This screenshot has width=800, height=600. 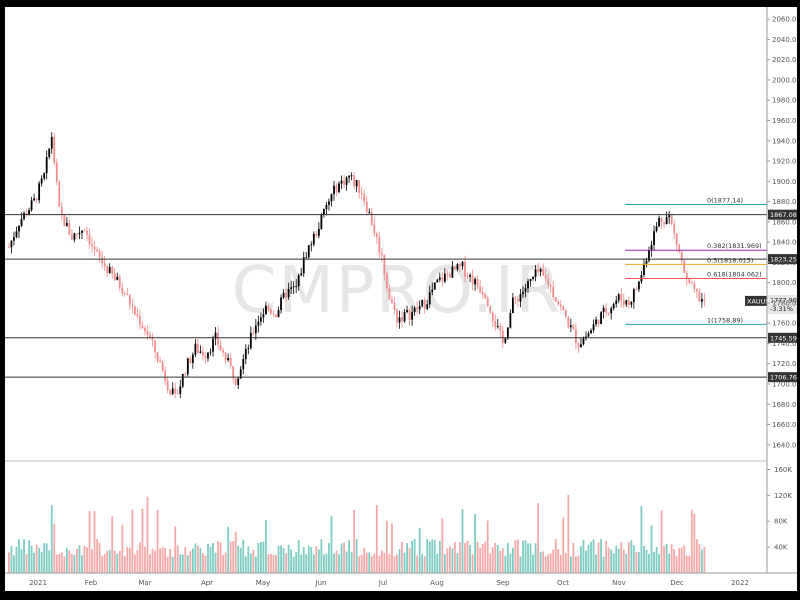 What do you see at coordinates (784, 283) in the screenshot?
I see `price-tick-label: 1800.000` at bounding box center [784, 283].